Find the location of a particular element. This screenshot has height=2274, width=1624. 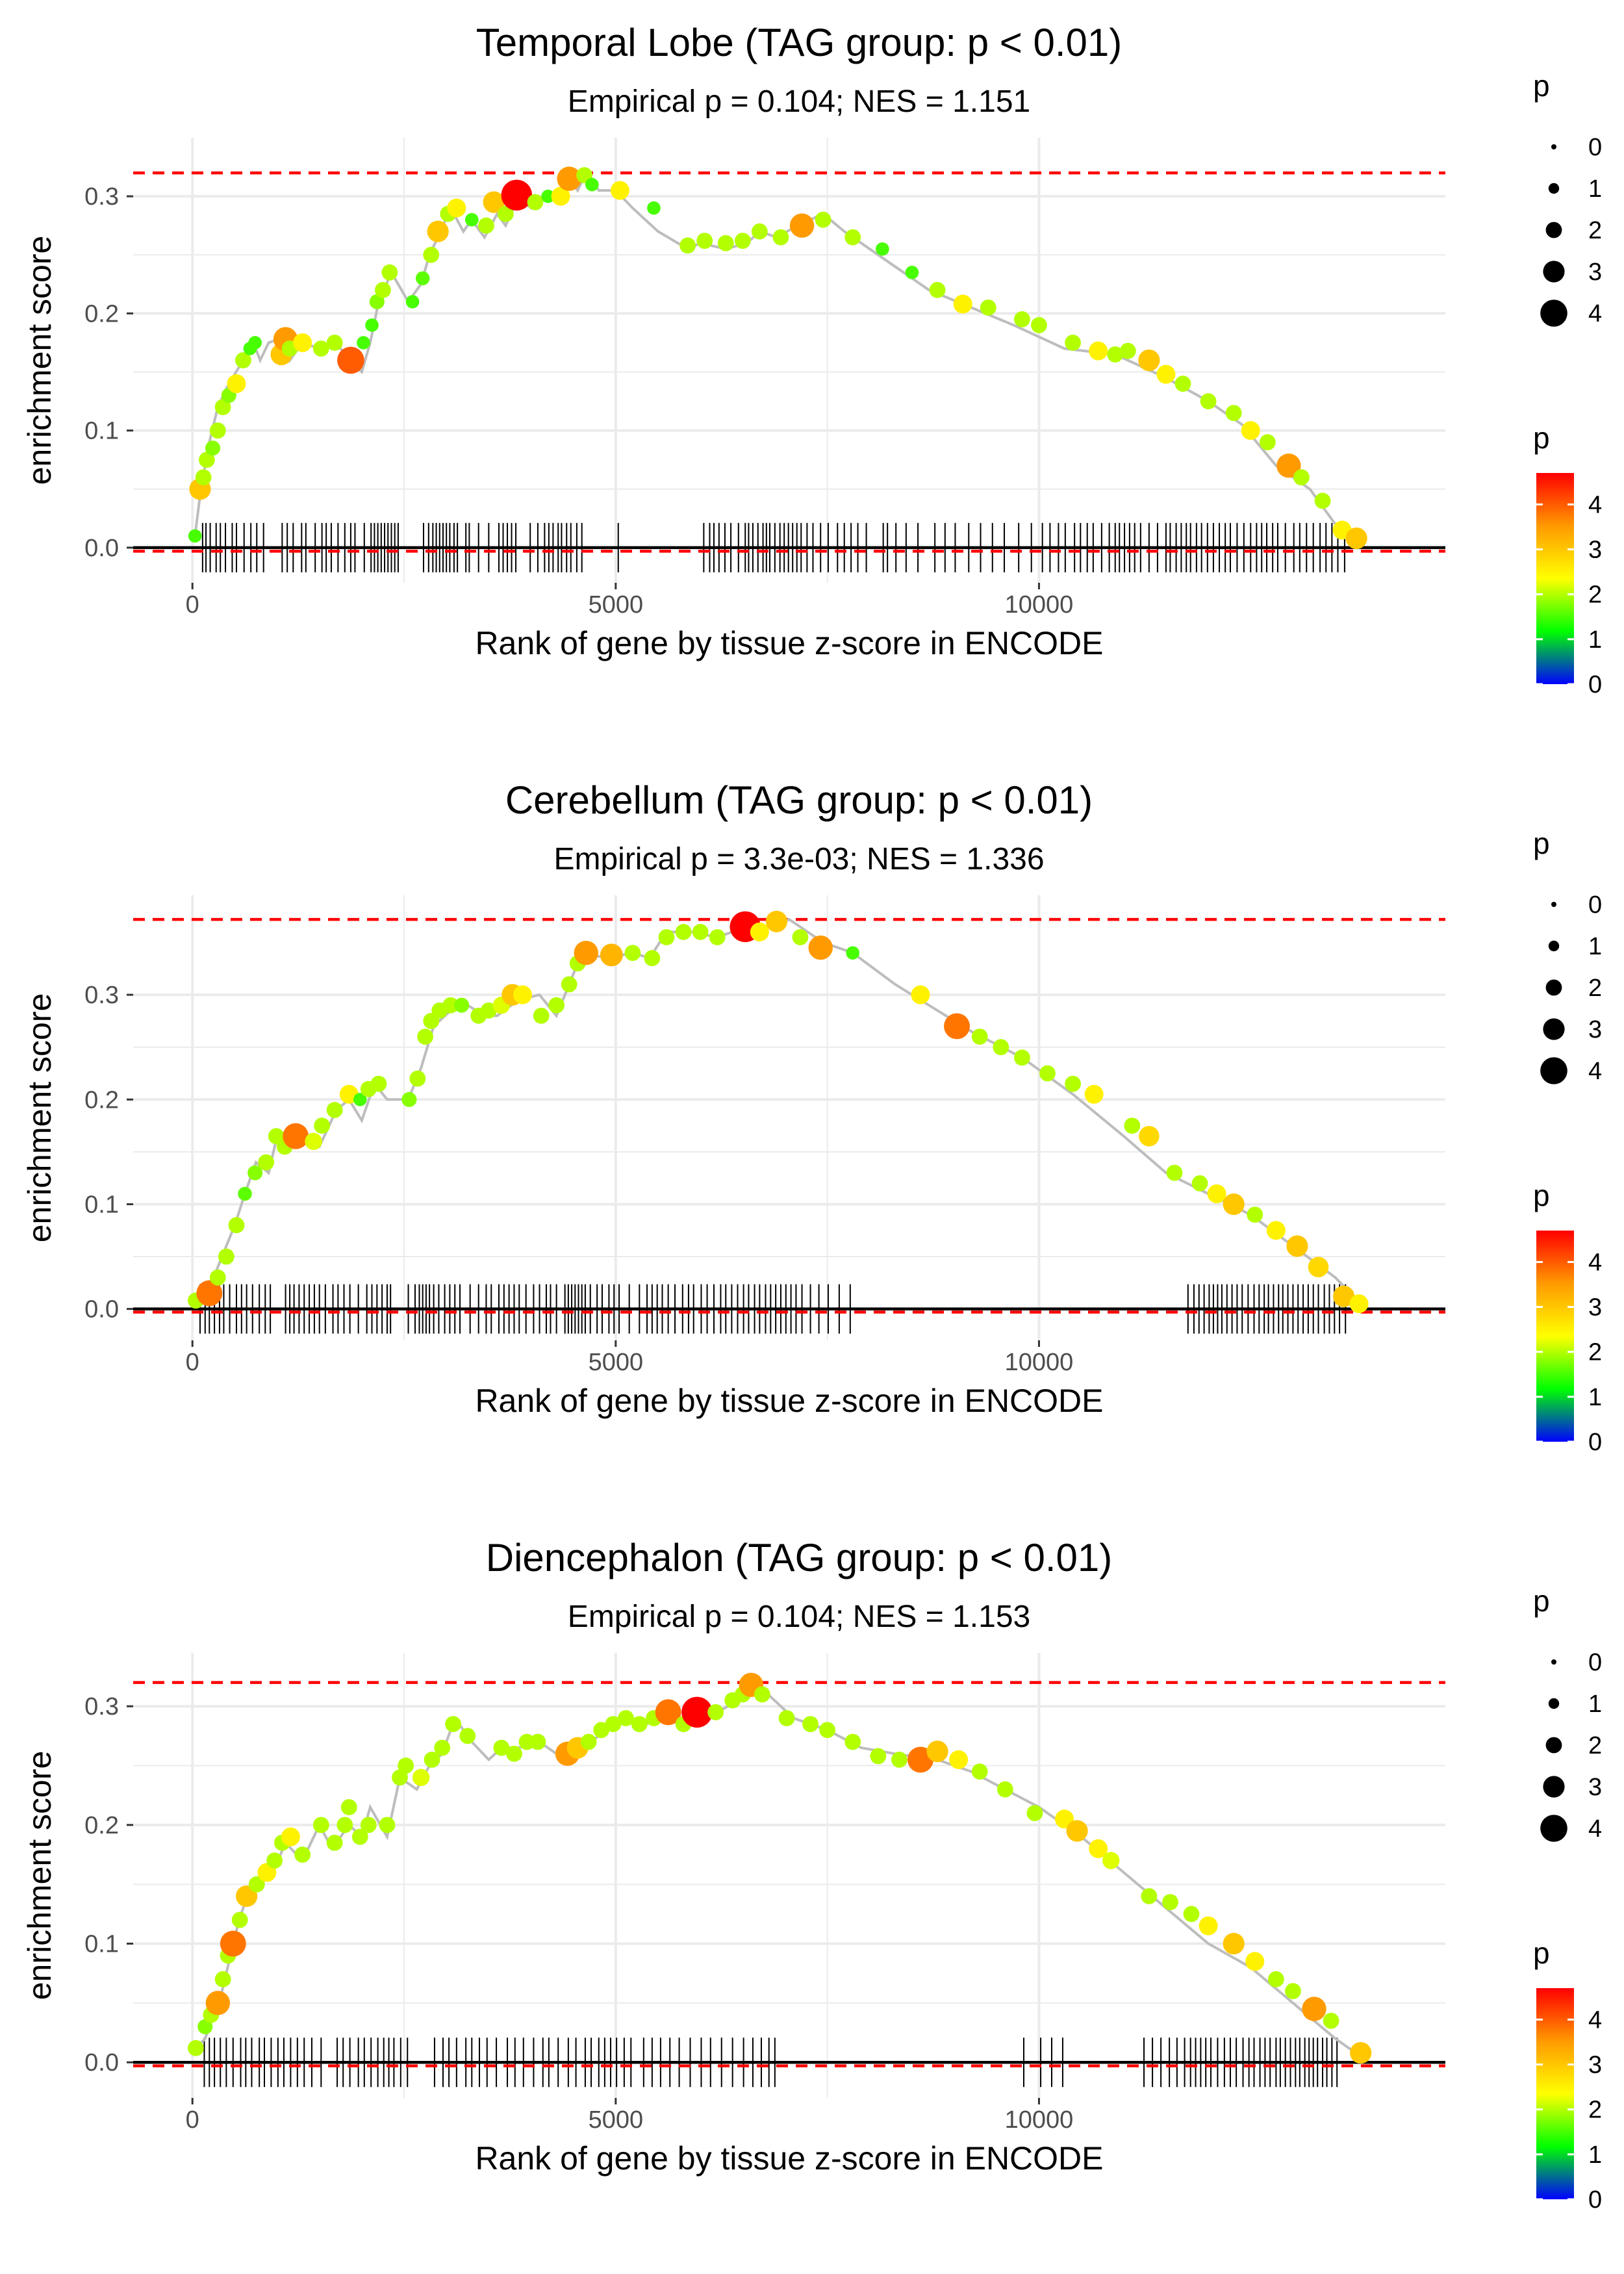

color-legend-title: p is located at coordinates (1541, 438).